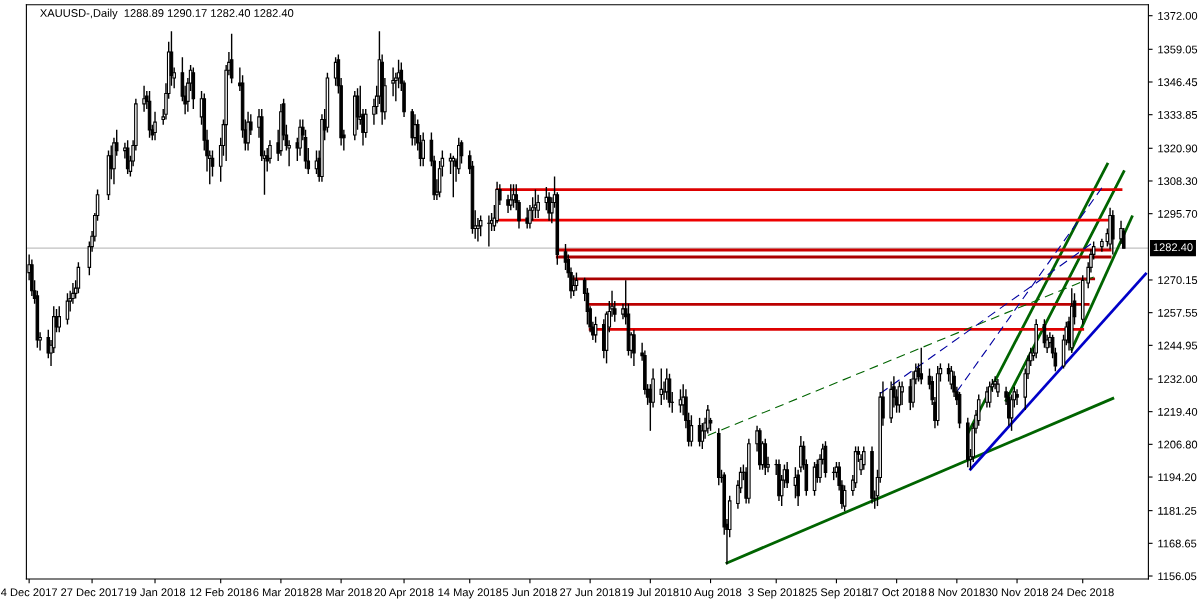 This screenshot has height=600, width=1200. I want to click on x-tick-label: 4 Dec 2017, so click(28, 592).